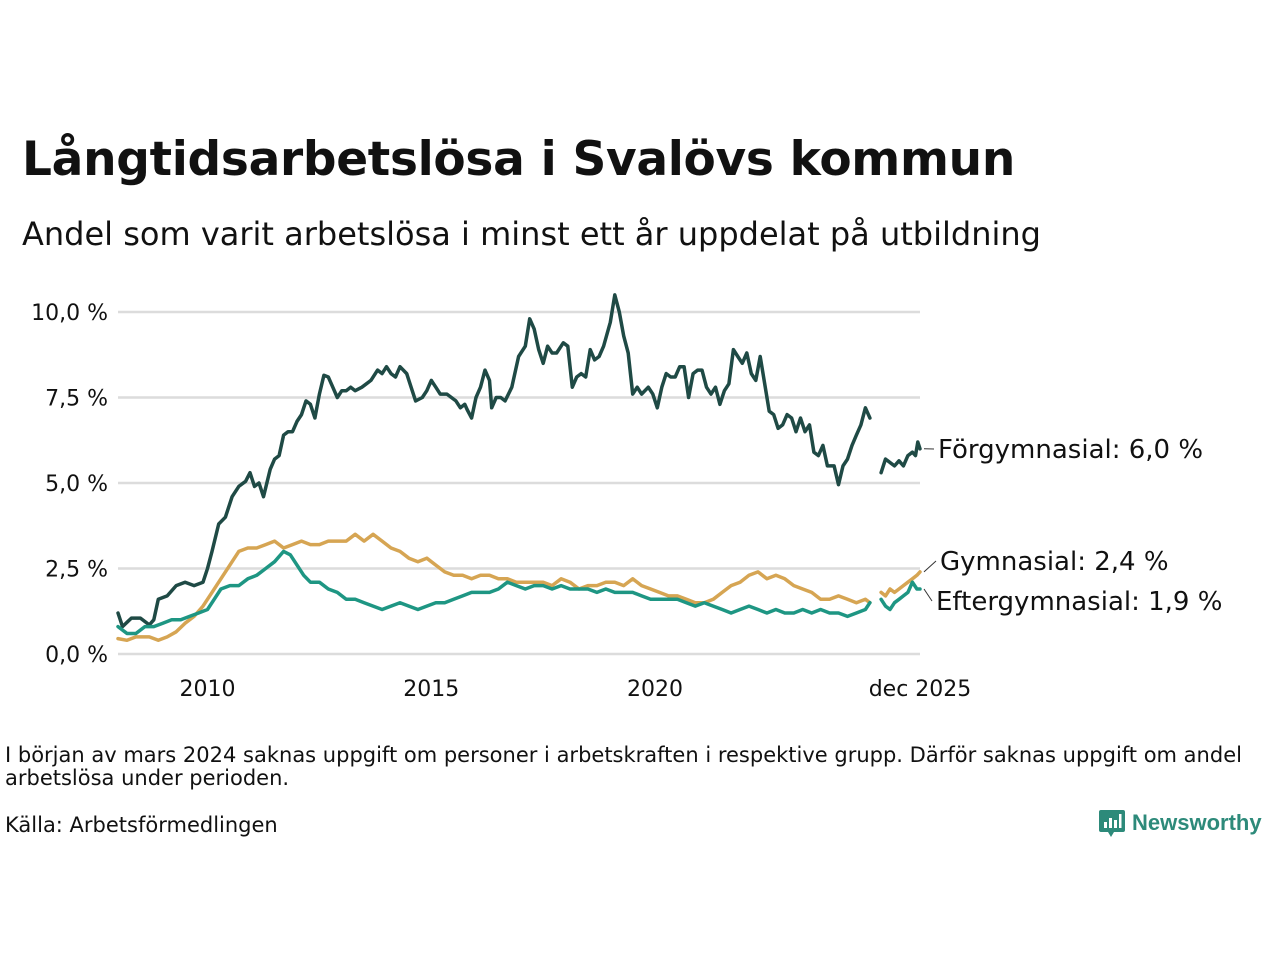 This screenshot has width=1280, height=960. Describe the element at coordinates (1197, 822) in the screenshot. I see `brand-name: Newsworthy` at that location.